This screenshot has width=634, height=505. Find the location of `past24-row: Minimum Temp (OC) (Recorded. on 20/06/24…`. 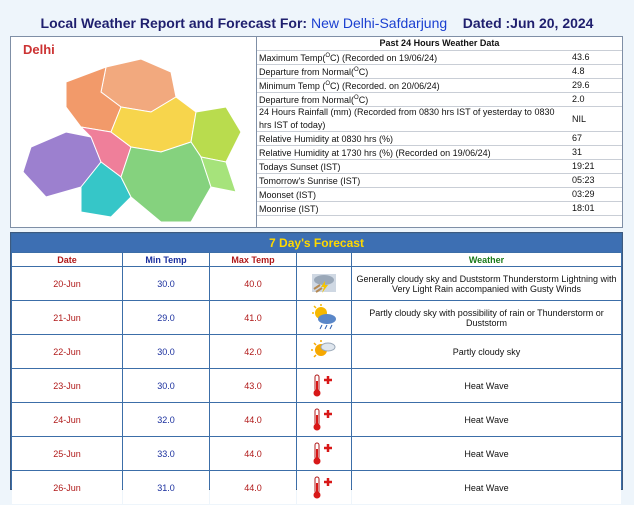

past24-row: Minimum Temp (OC) (Recorded. on 20/06/24… is located at coordinates (439, 85).